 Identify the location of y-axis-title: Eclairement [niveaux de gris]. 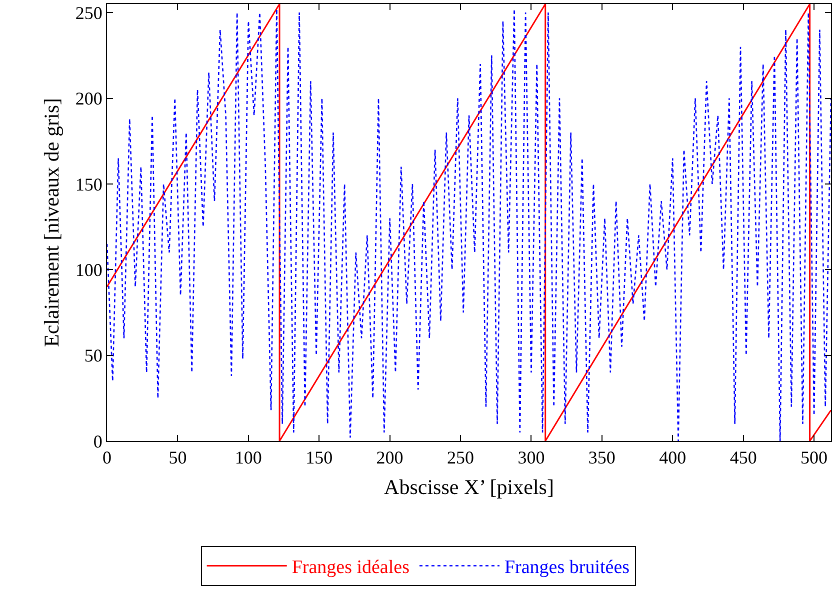
(52, 222).